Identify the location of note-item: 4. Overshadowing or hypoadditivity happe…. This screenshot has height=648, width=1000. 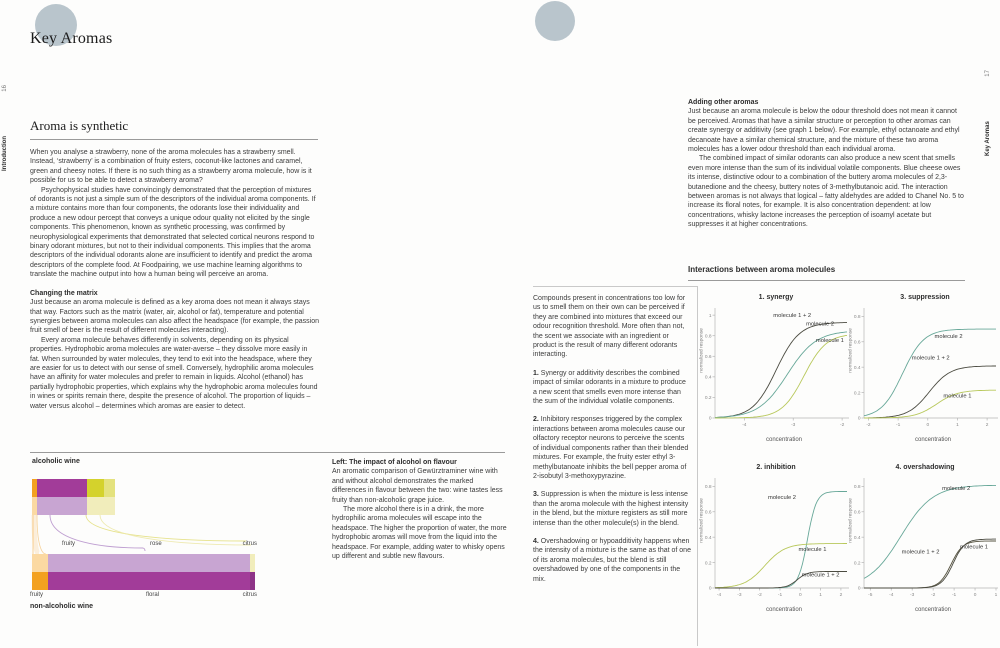
(612, 560).